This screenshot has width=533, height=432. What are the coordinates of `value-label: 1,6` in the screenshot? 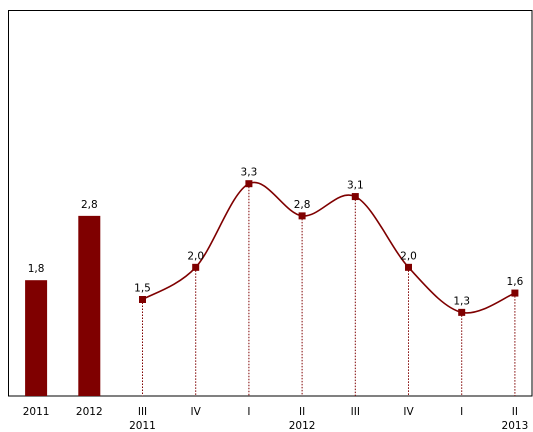 It's located at (515, 282).